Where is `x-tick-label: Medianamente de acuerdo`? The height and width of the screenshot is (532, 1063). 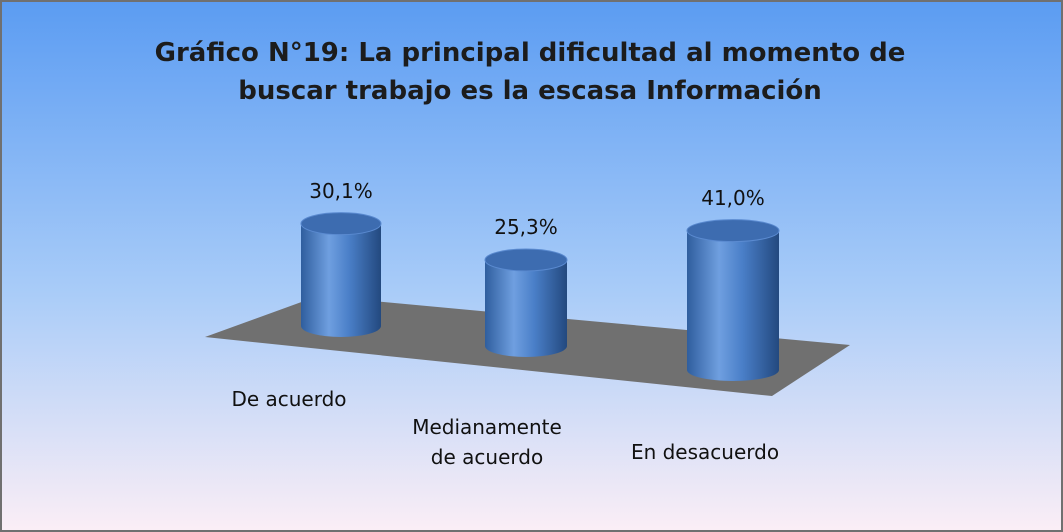 x-tick-label: Medianamente de acuerdo is located at coordinates (487, 442).